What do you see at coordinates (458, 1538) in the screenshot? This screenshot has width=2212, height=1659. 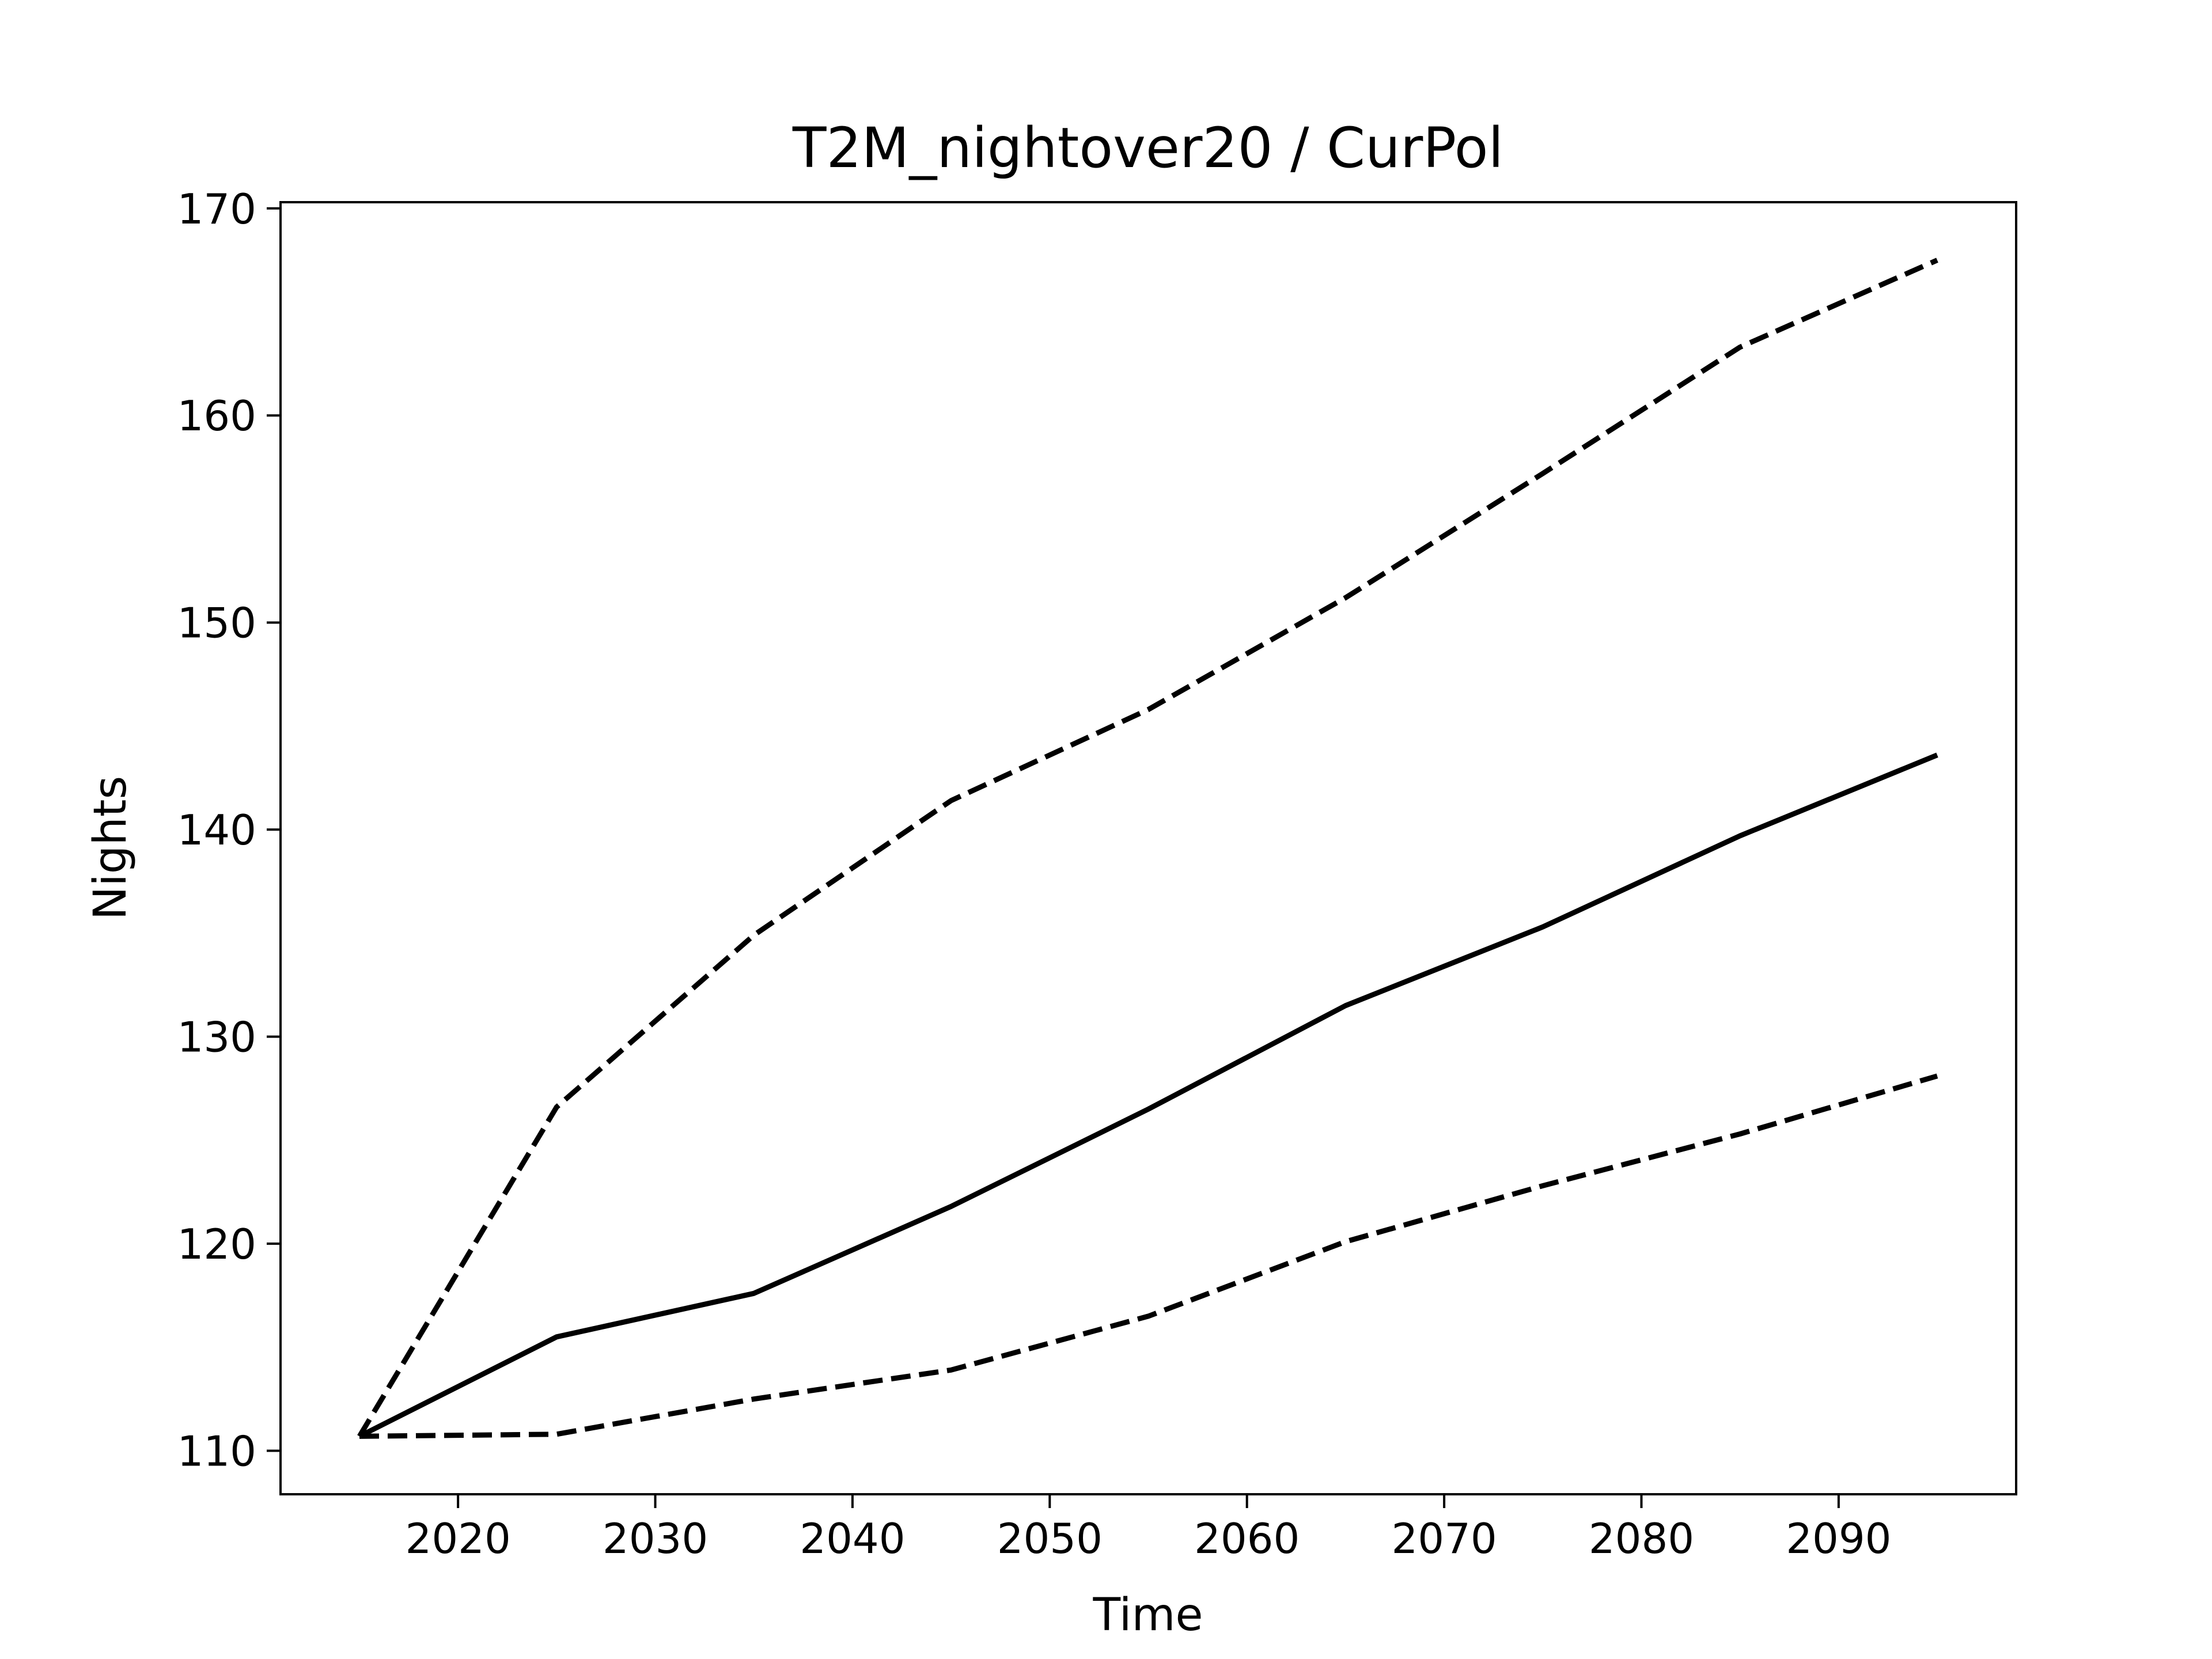 I see `x-tick-label: 2020` at bounding box center [458, 1538].